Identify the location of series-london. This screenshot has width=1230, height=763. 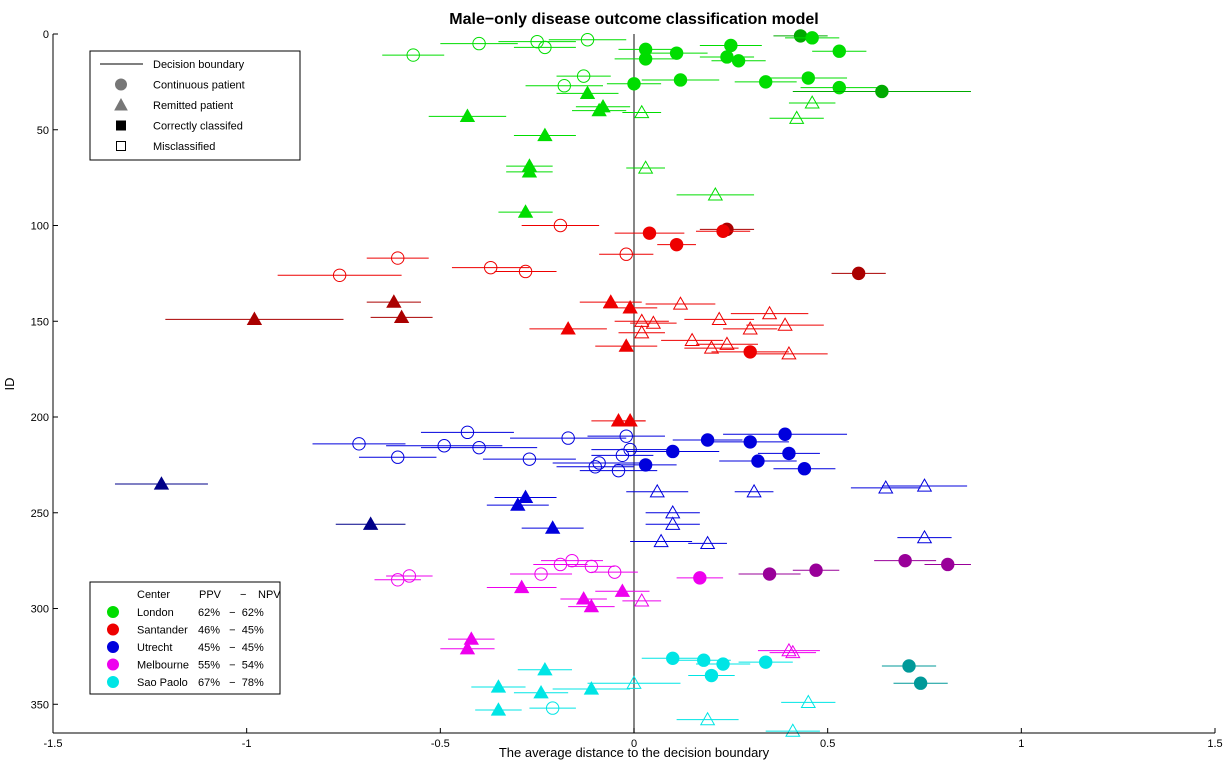
(676, 123).